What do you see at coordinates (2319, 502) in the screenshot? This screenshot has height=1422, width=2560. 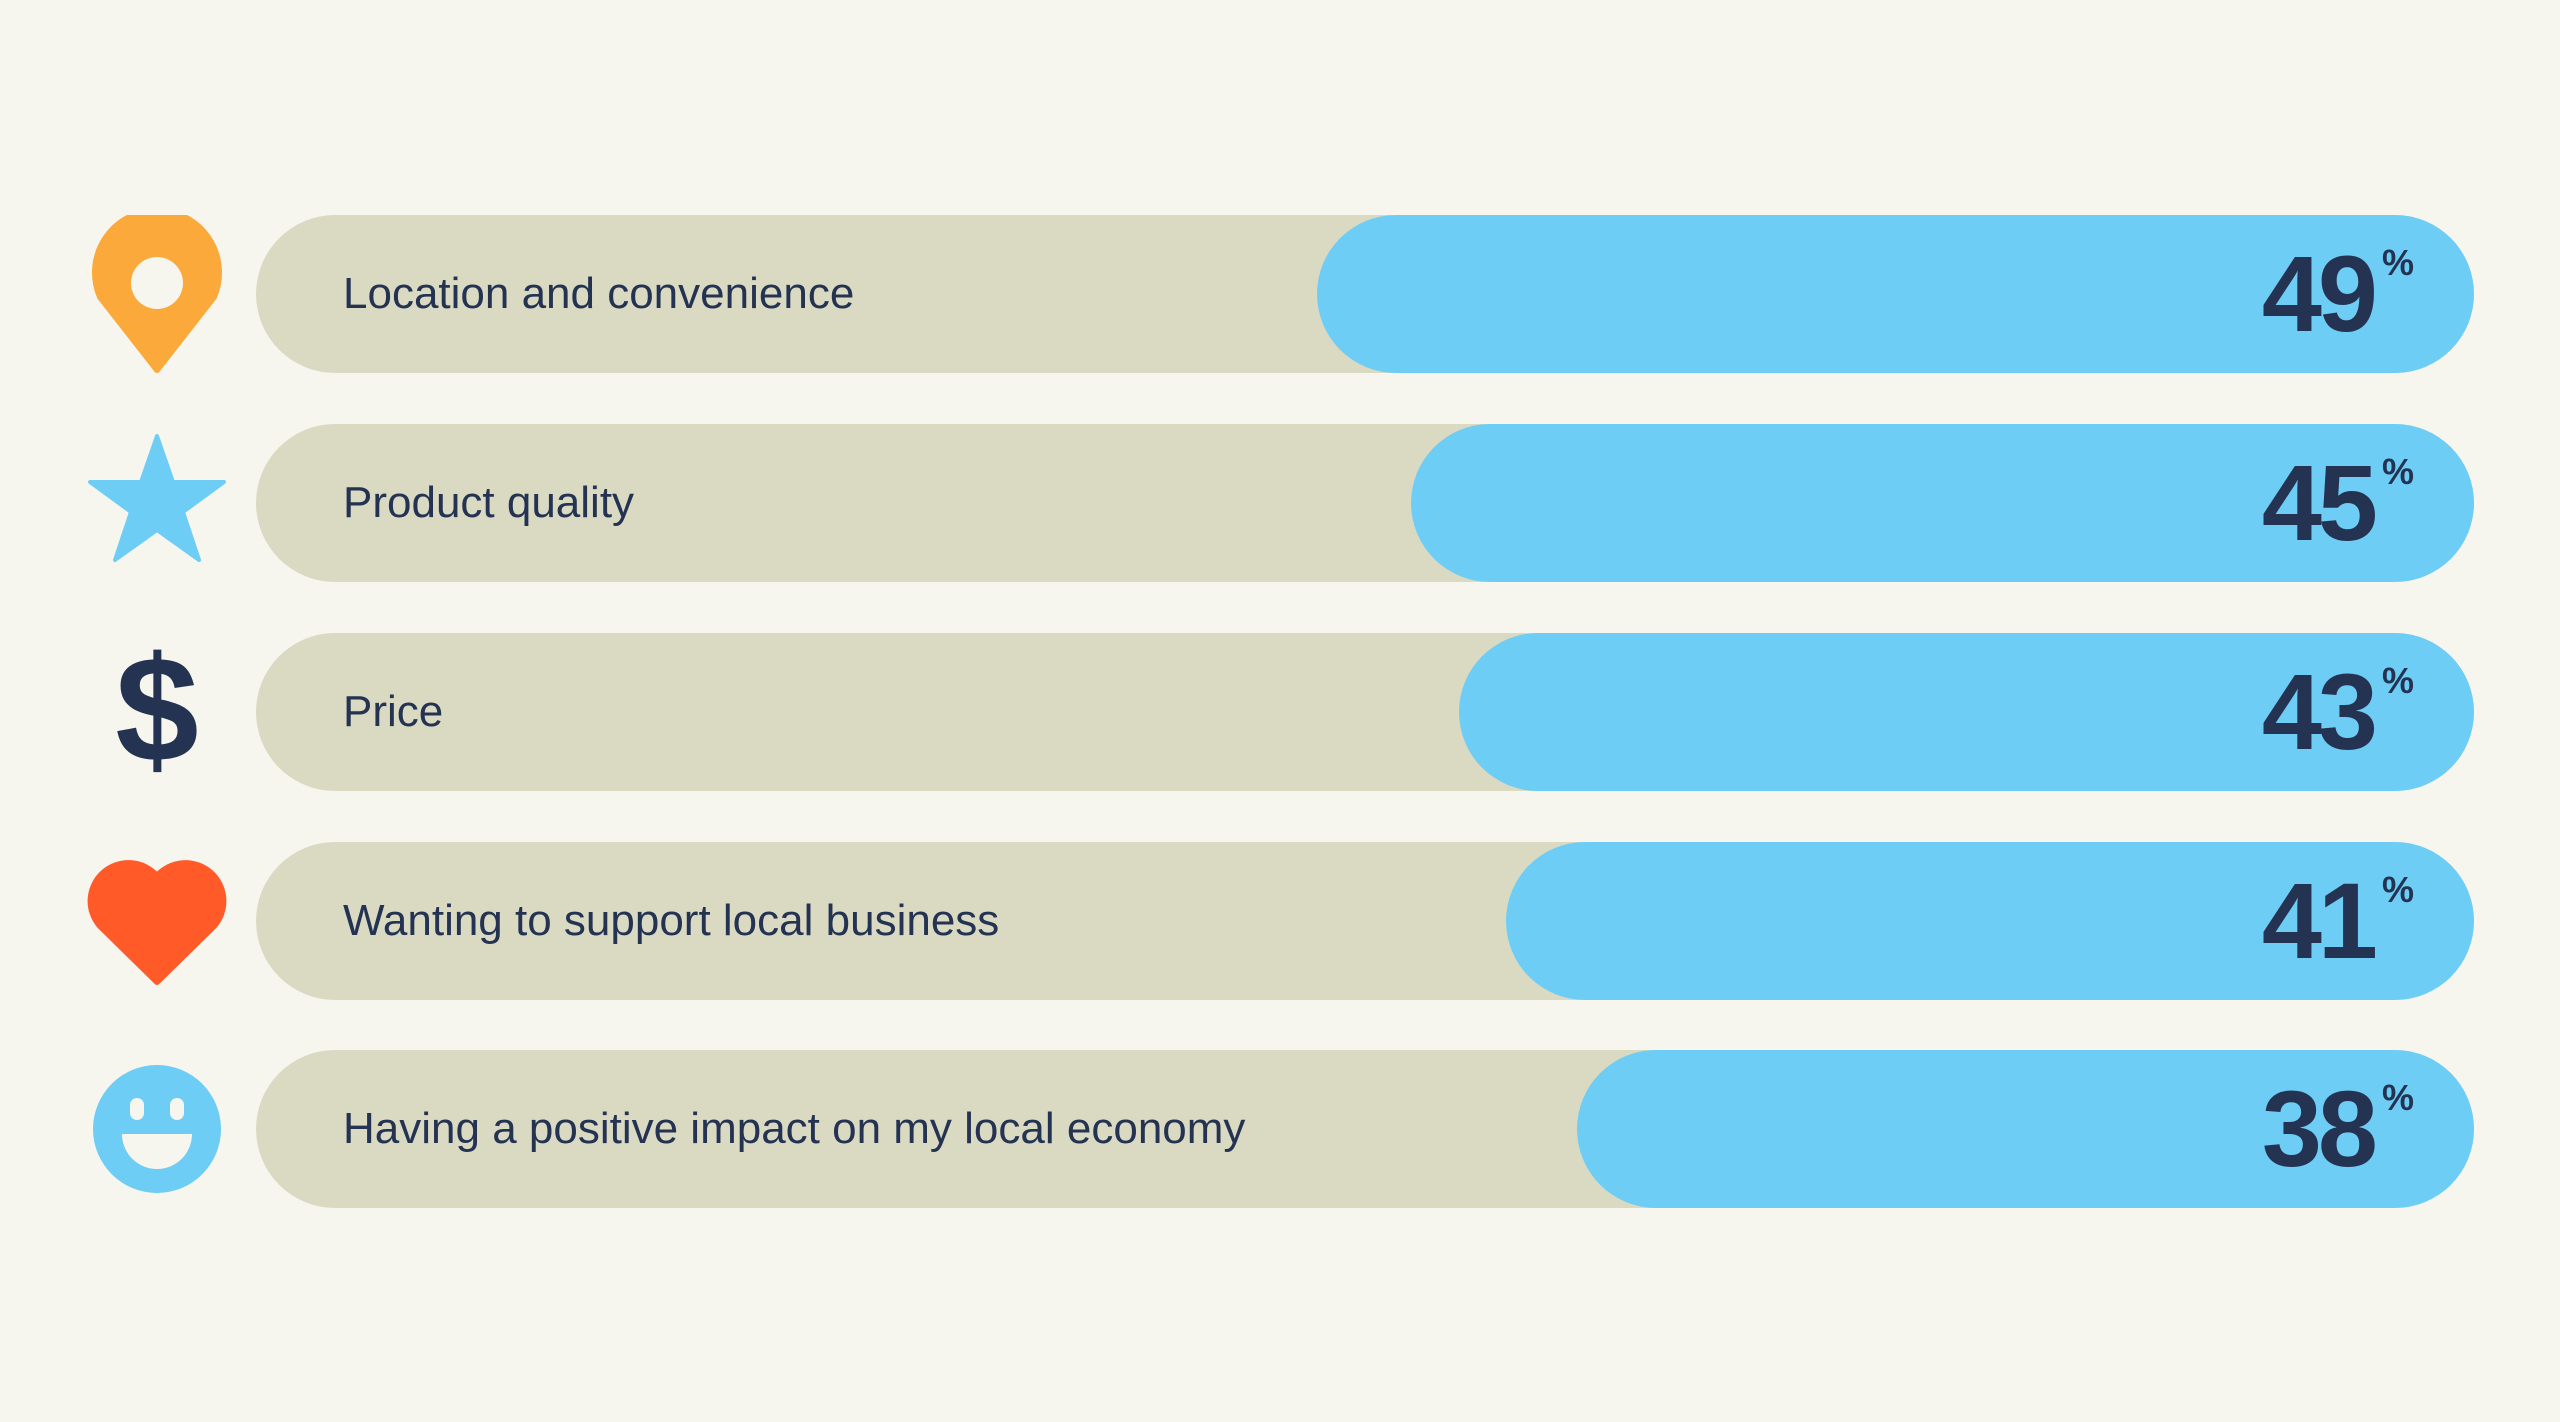 I see `data-label: 45` at bounding box center [2319, 502].